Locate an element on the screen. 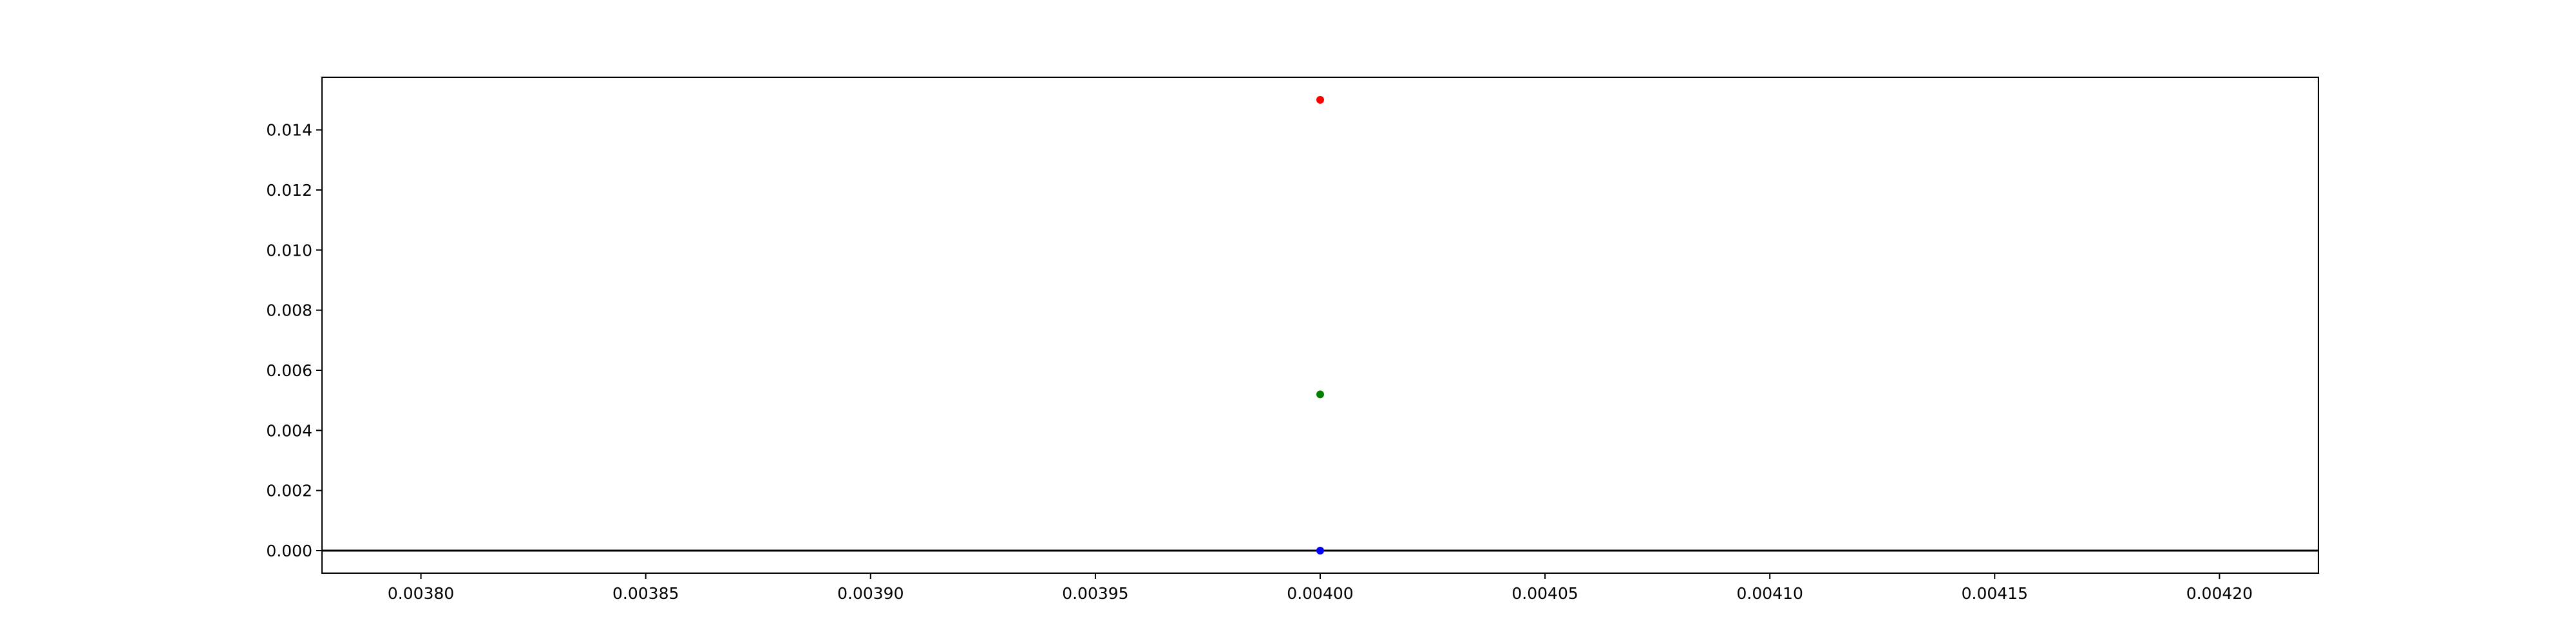 The image size is (2576, 644). y-tick-label: 0.006 is located at coordinates (289, 370).